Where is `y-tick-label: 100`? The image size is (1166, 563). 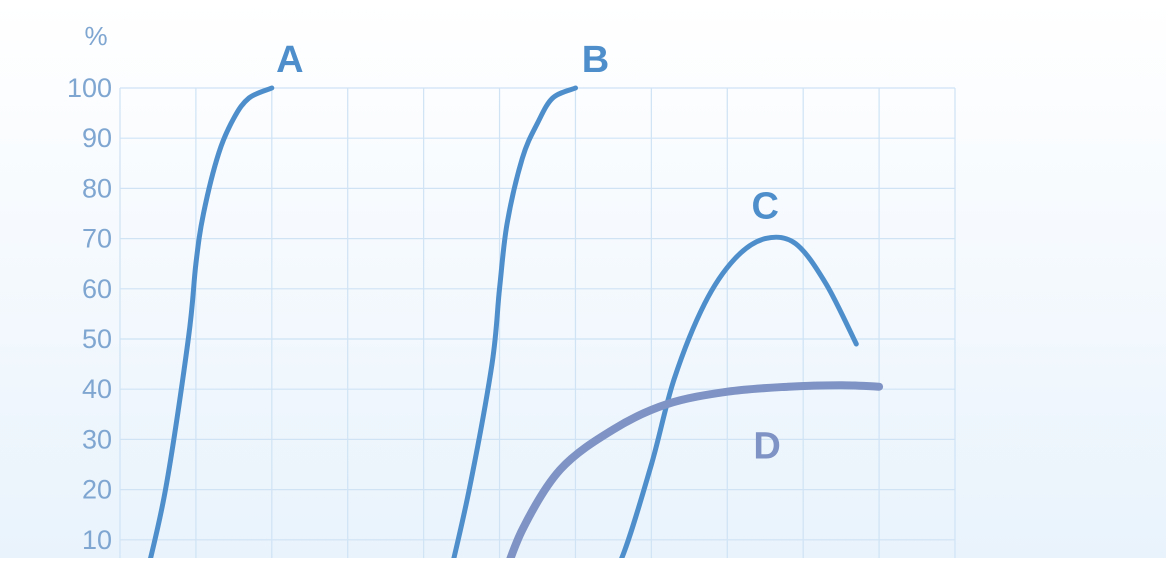
y-tick-label: 100 is located at coordinates (89, 88).